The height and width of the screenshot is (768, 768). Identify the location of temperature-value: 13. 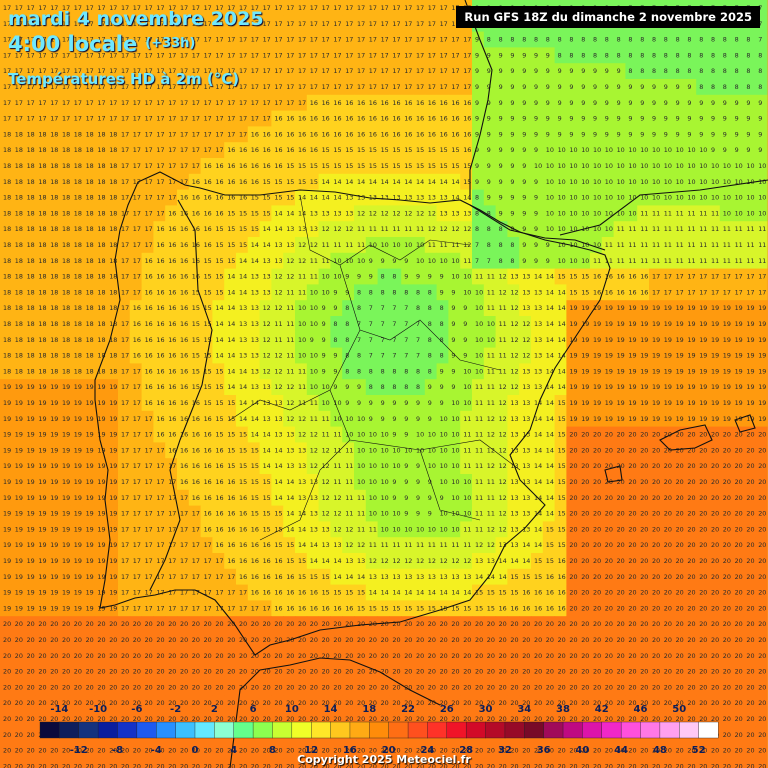
(243, 356).